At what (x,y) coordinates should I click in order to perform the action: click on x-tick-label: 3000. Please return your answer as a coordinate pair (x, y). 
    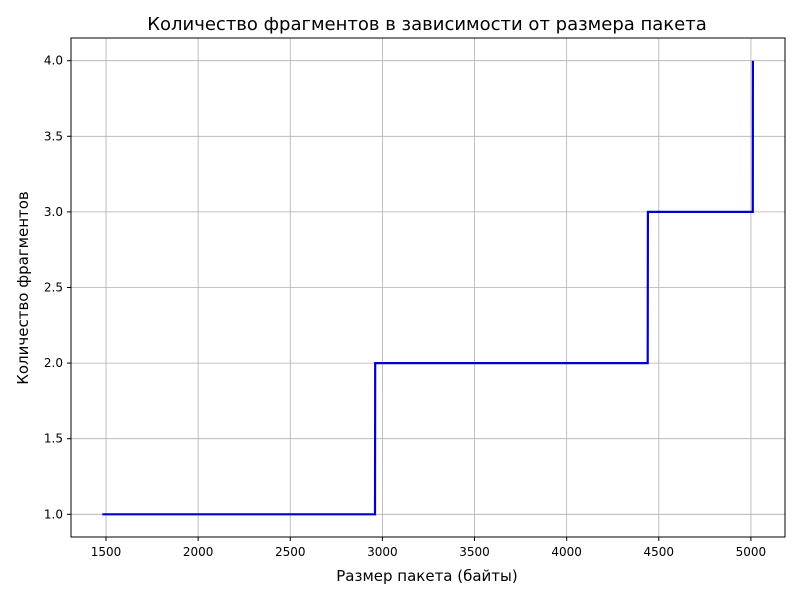
    Looking at the image, I should click on (382, 552).